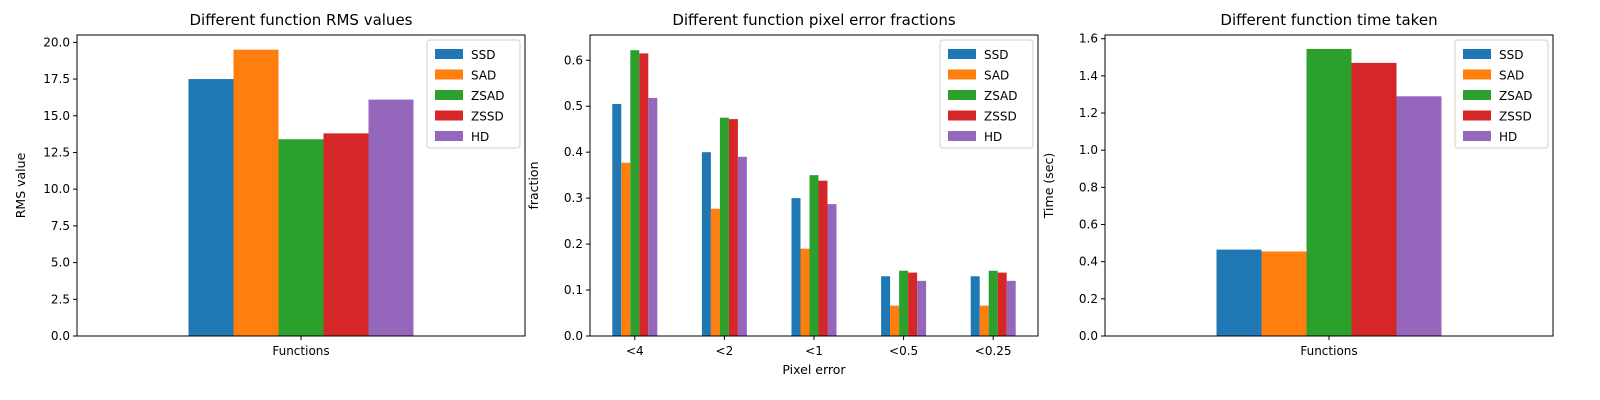  Describe the element at coordinates (635, 351) in the screenshot. I see `x-tick-label: <4` at that location.